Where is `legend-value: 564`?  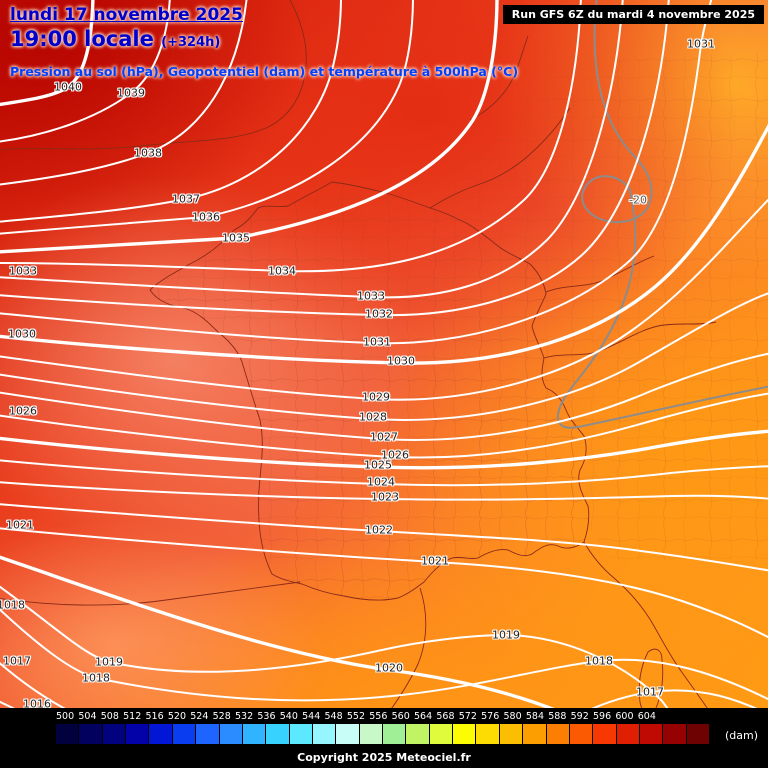
legend-value: 564 is located at coordinates (423, 716).